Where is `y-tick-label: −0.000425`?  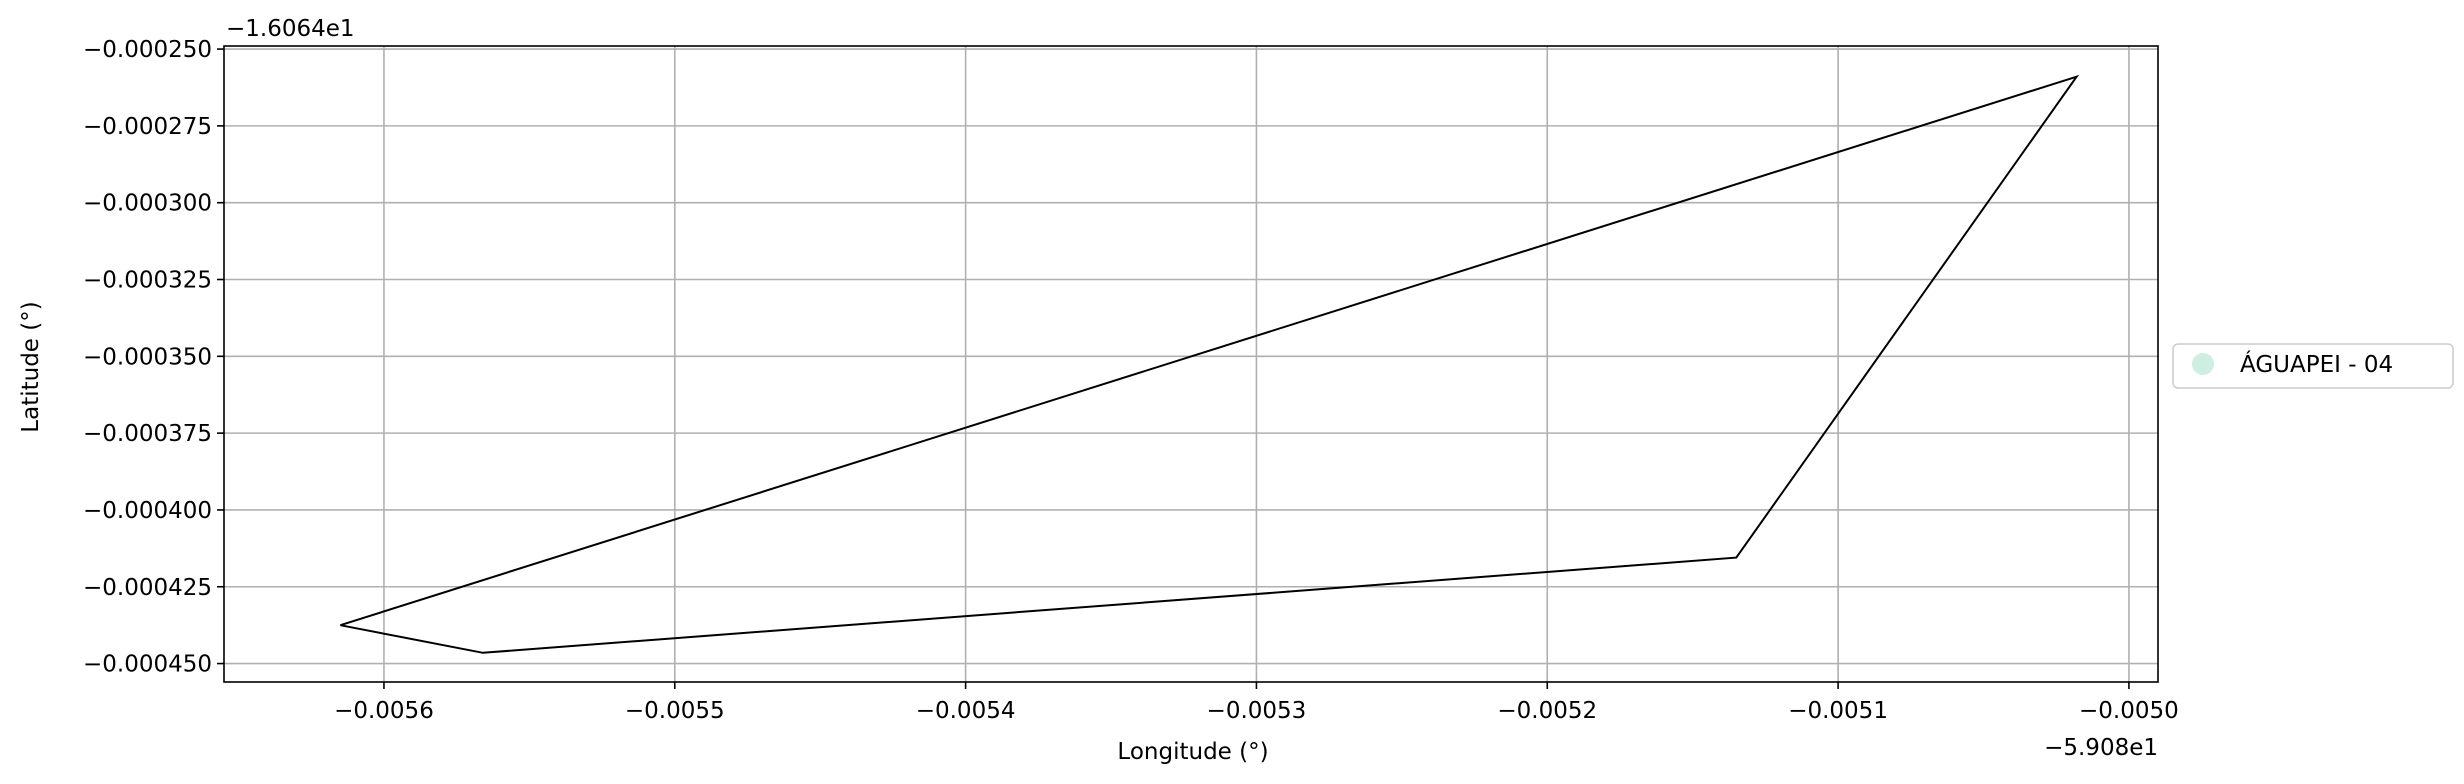 y-tick-label: −0.000425 is located at coordinates (147, 588).